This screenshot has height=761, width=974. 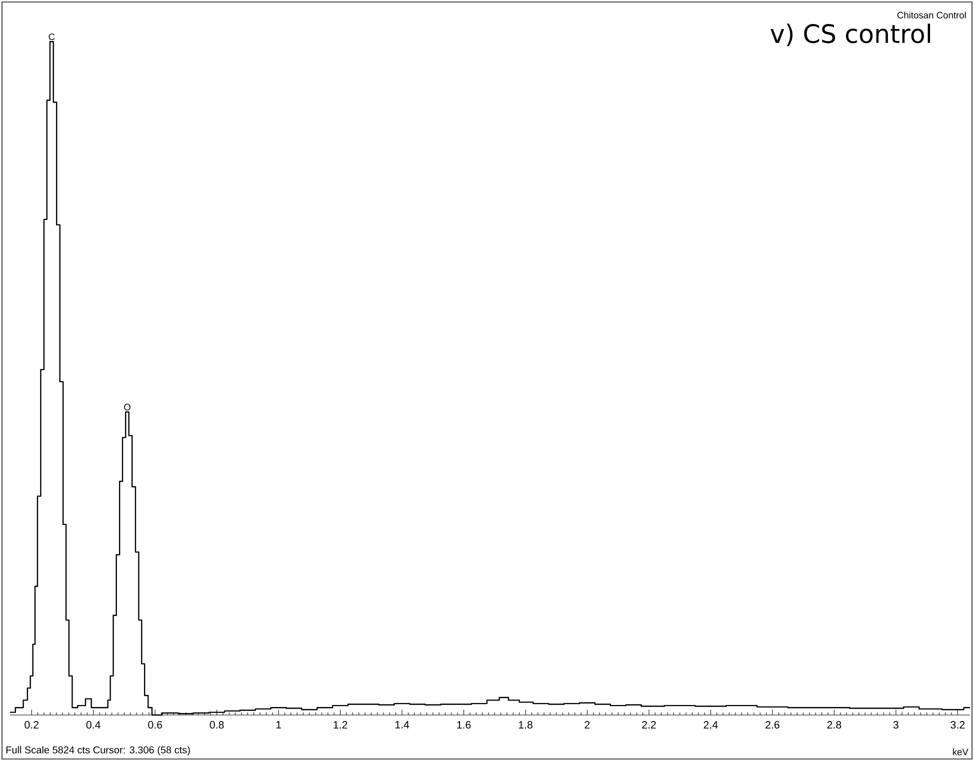 I want to click on x-tick-label: 1, so click(x=279, y=724).